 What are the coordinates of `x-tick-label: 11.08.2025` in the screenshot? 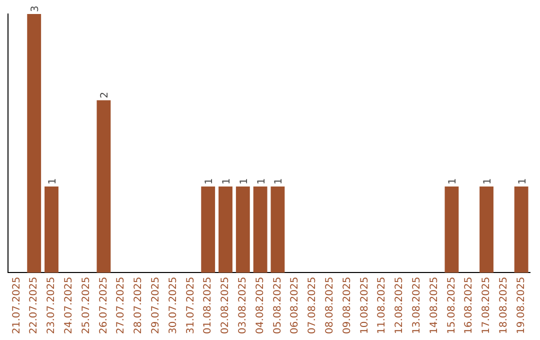 It's located at (382, 305).